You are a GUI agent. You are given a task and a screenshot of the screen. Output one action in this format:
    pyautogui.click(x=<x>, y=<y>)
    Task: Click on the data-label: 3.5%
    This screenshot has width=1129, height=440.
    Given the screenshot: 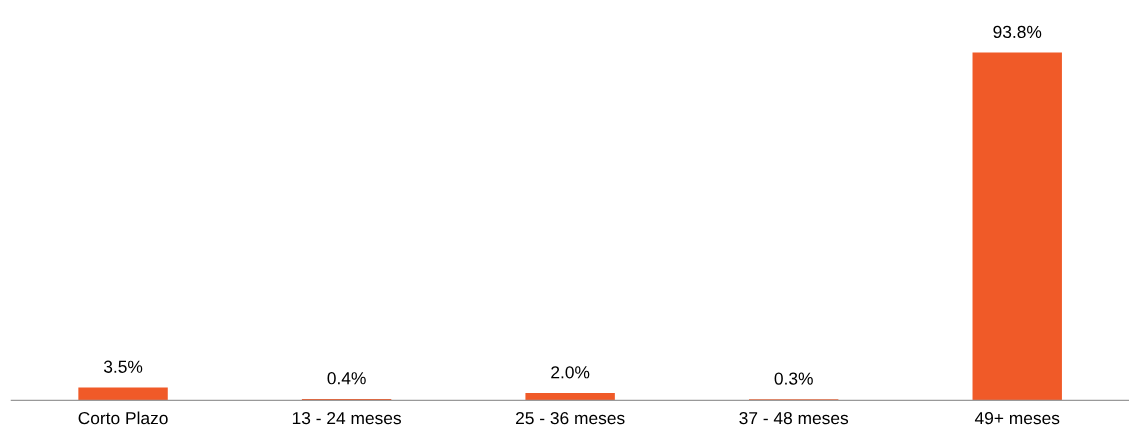 What is the action you would take?
    pyautogui.click(x=123, y=366)
    